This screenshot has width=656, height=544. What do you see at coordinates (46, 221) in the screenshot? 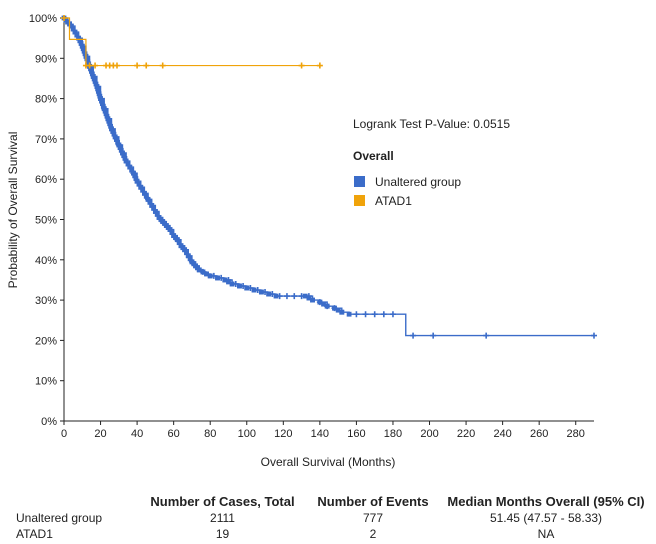
I see `y-tick-label: 50%` at bounding box center [46, 221].